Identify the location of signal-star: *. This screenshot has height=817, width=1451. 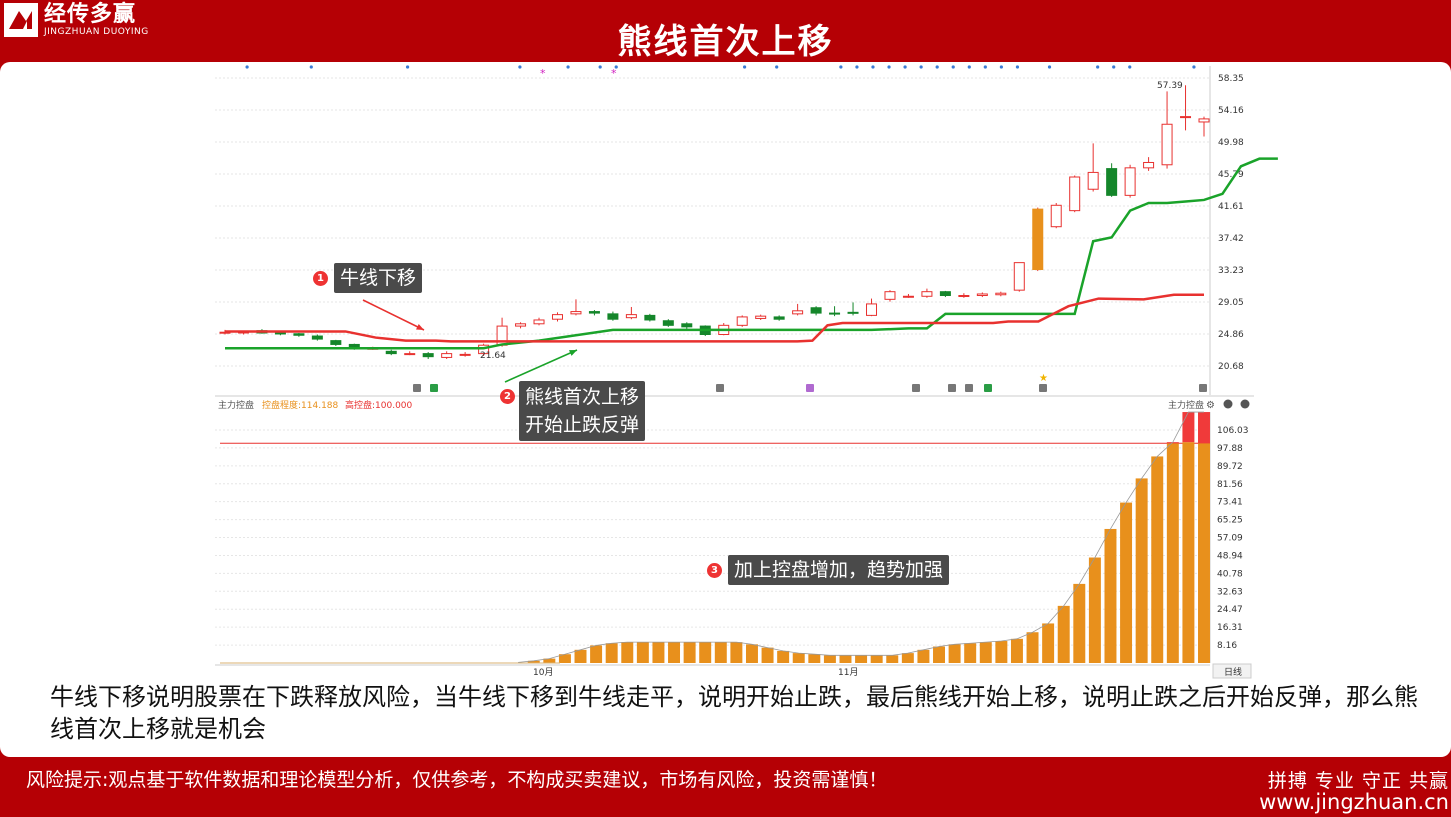
(614, 73).